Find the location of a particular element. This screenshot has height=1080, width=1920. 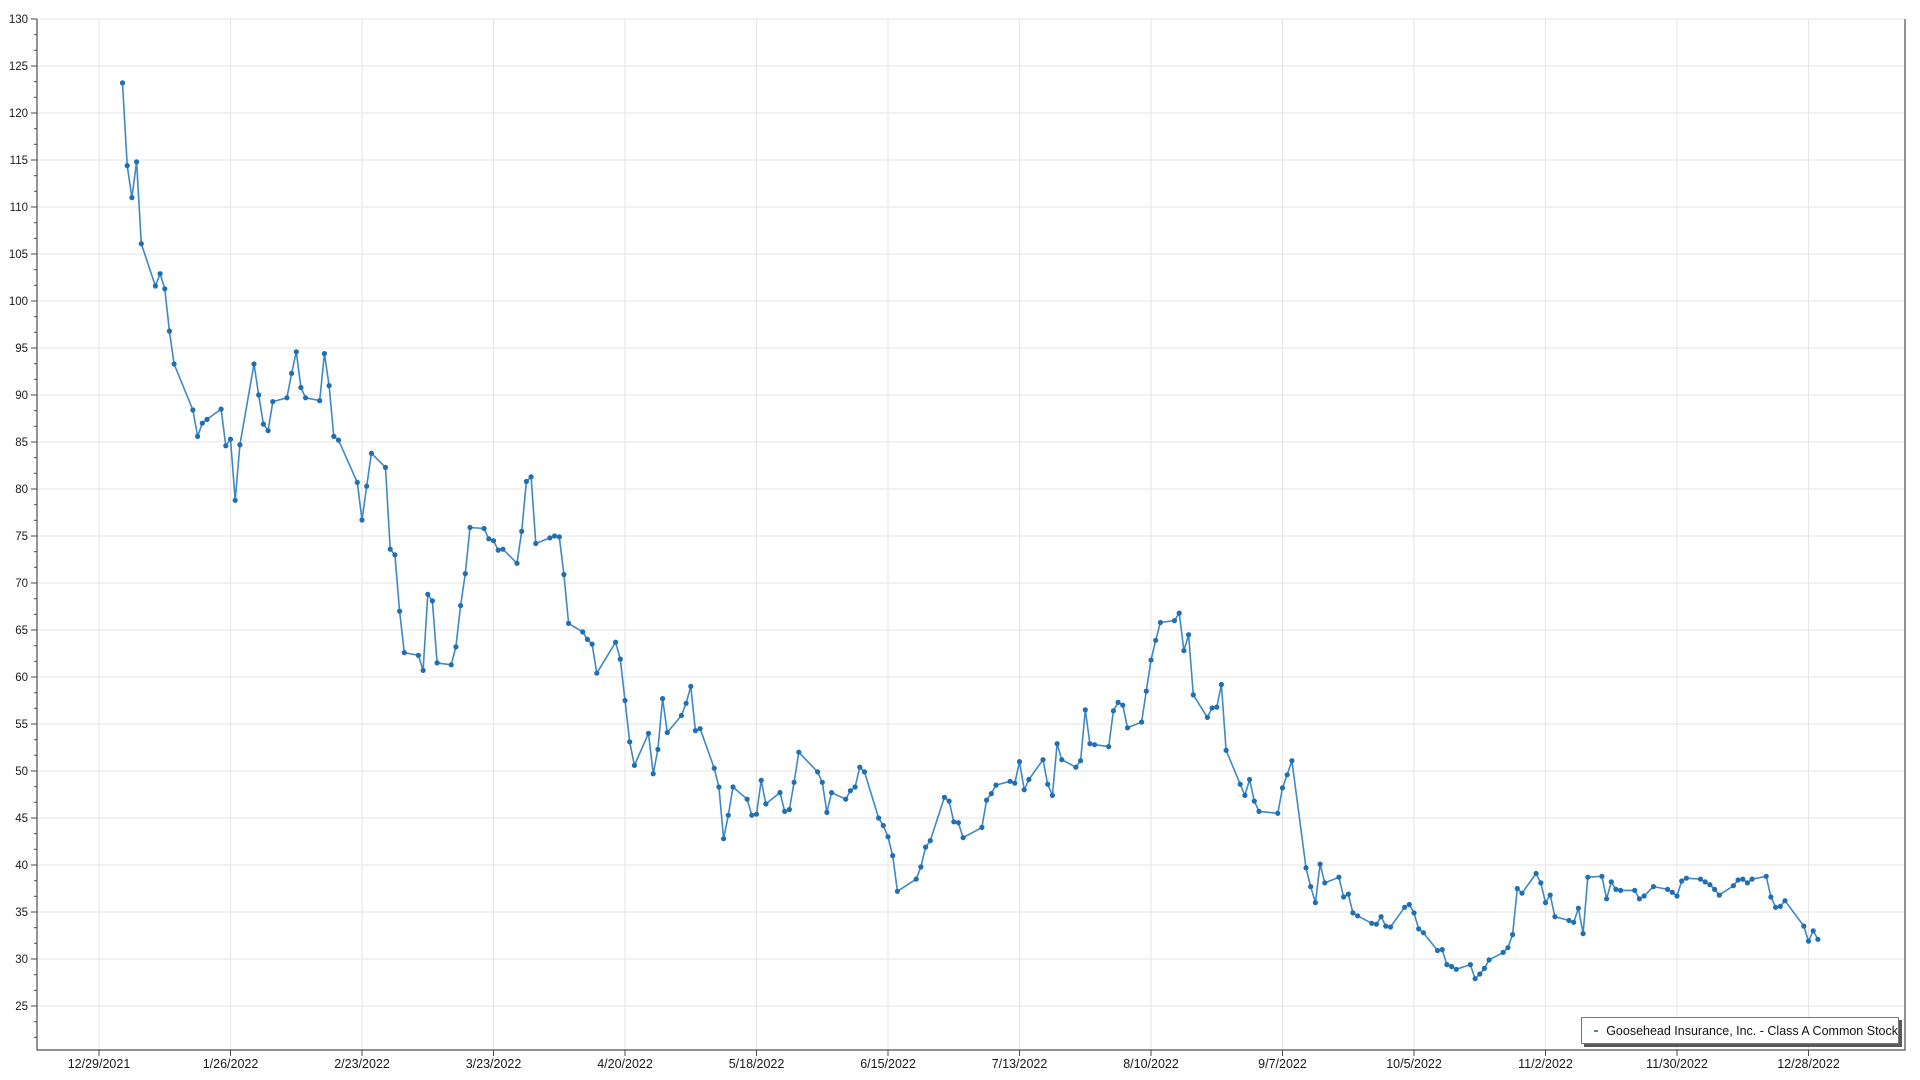

y-tick-label: 125 is located at coordinates (18, 67).